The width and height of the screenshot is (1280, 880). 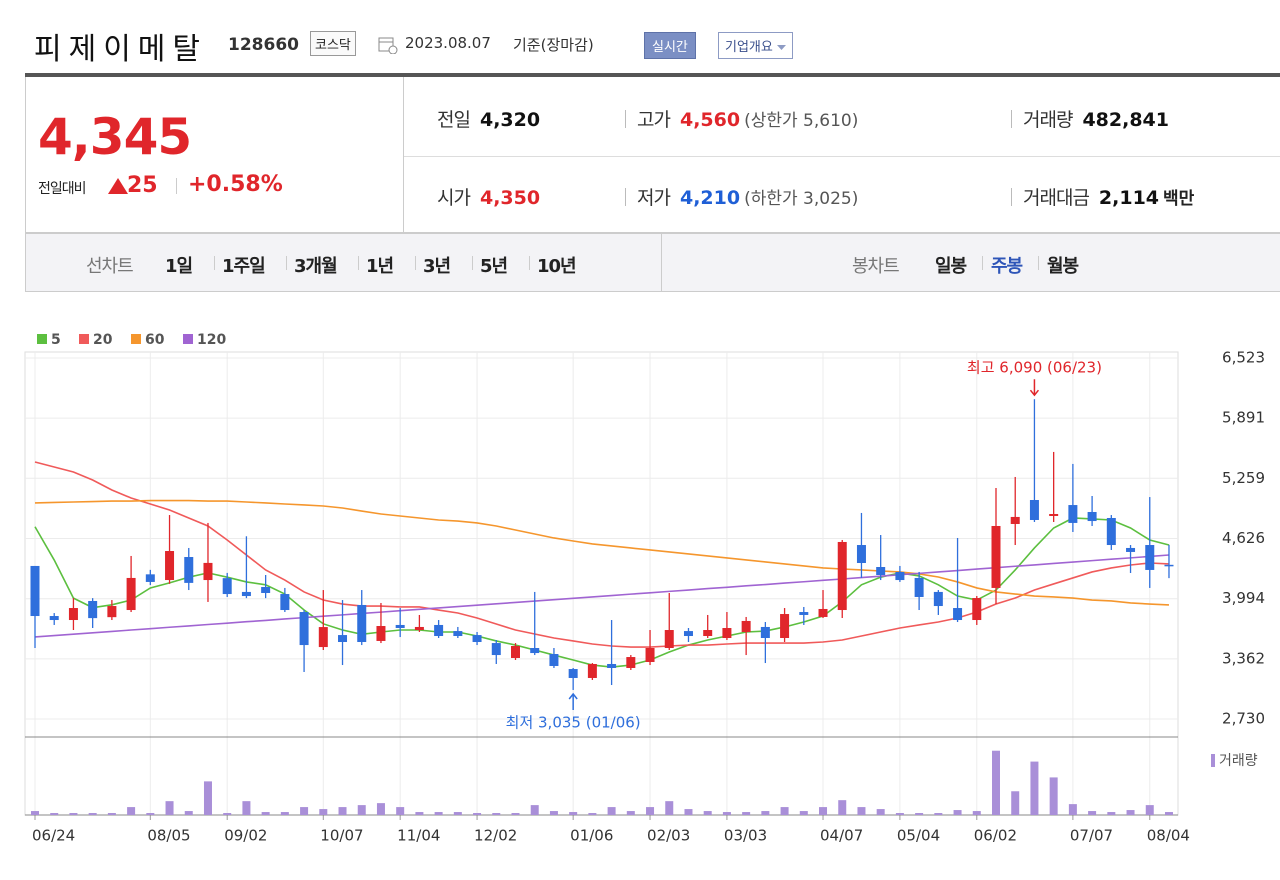 I want to click on legend-label: 5, so click(x=56, y=340).